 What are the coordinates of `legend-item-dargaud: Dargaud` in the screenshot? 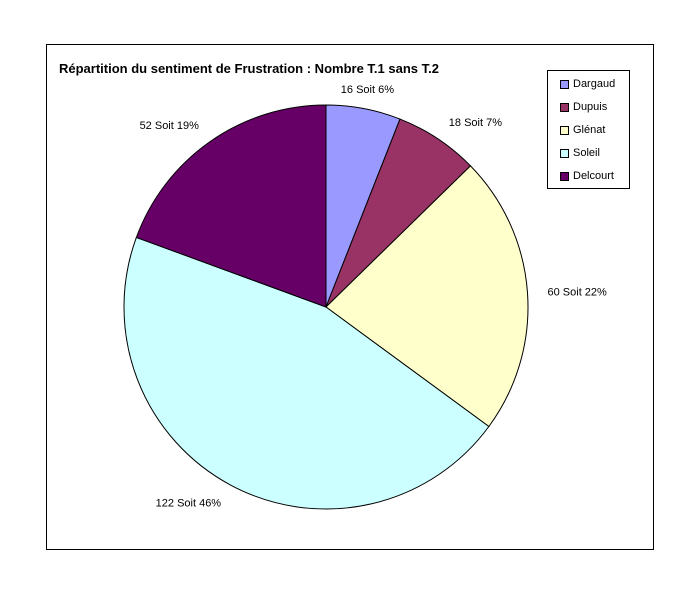 It's located at (587, 84).